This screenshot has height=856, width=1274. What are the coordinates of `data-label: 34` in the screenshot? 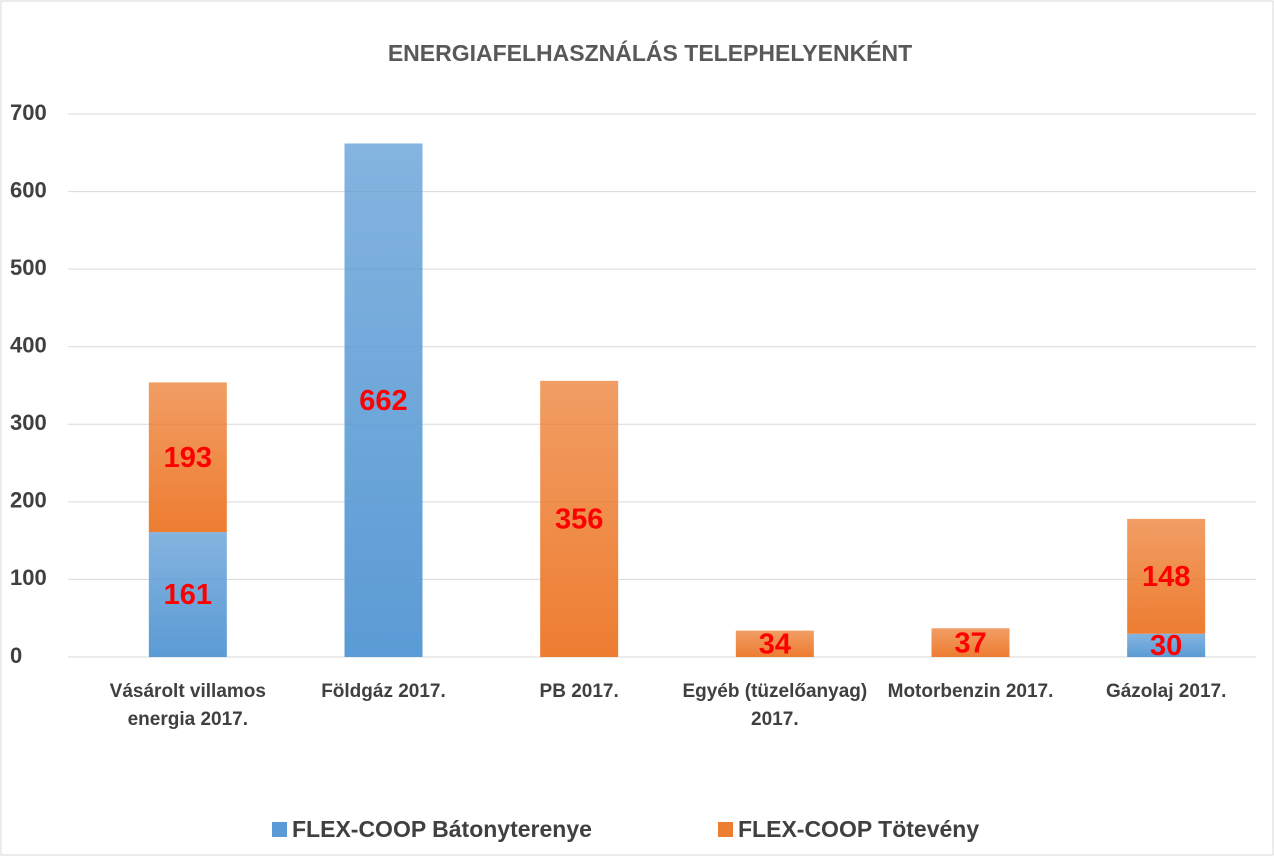 It's located at (775, 644).